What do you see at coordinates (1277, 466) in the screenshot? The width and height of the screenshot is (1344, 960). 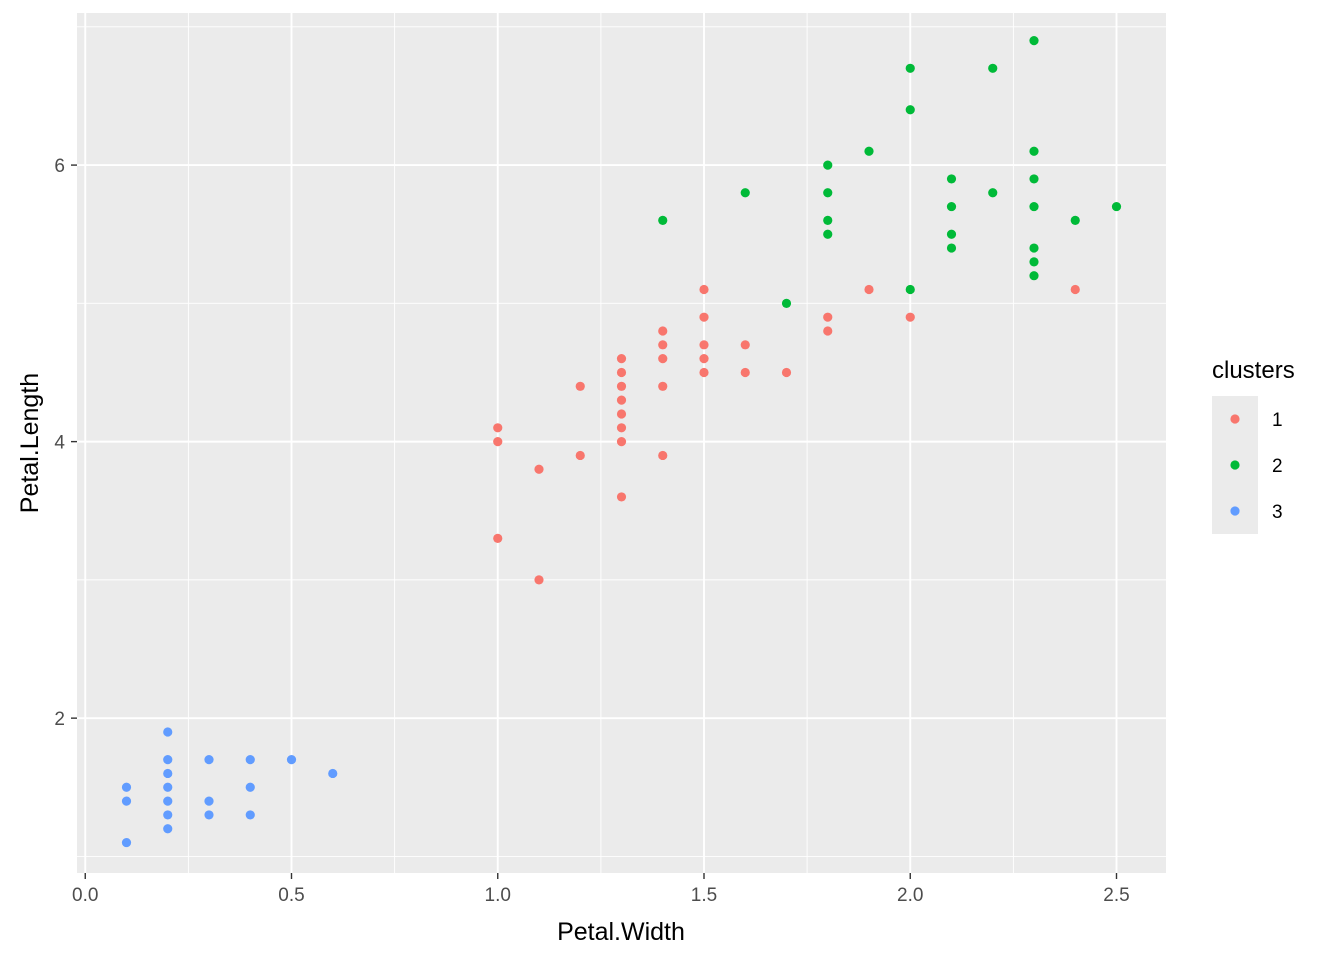 I see `legend-label-2: 2` at bounding box center [1277, 466].